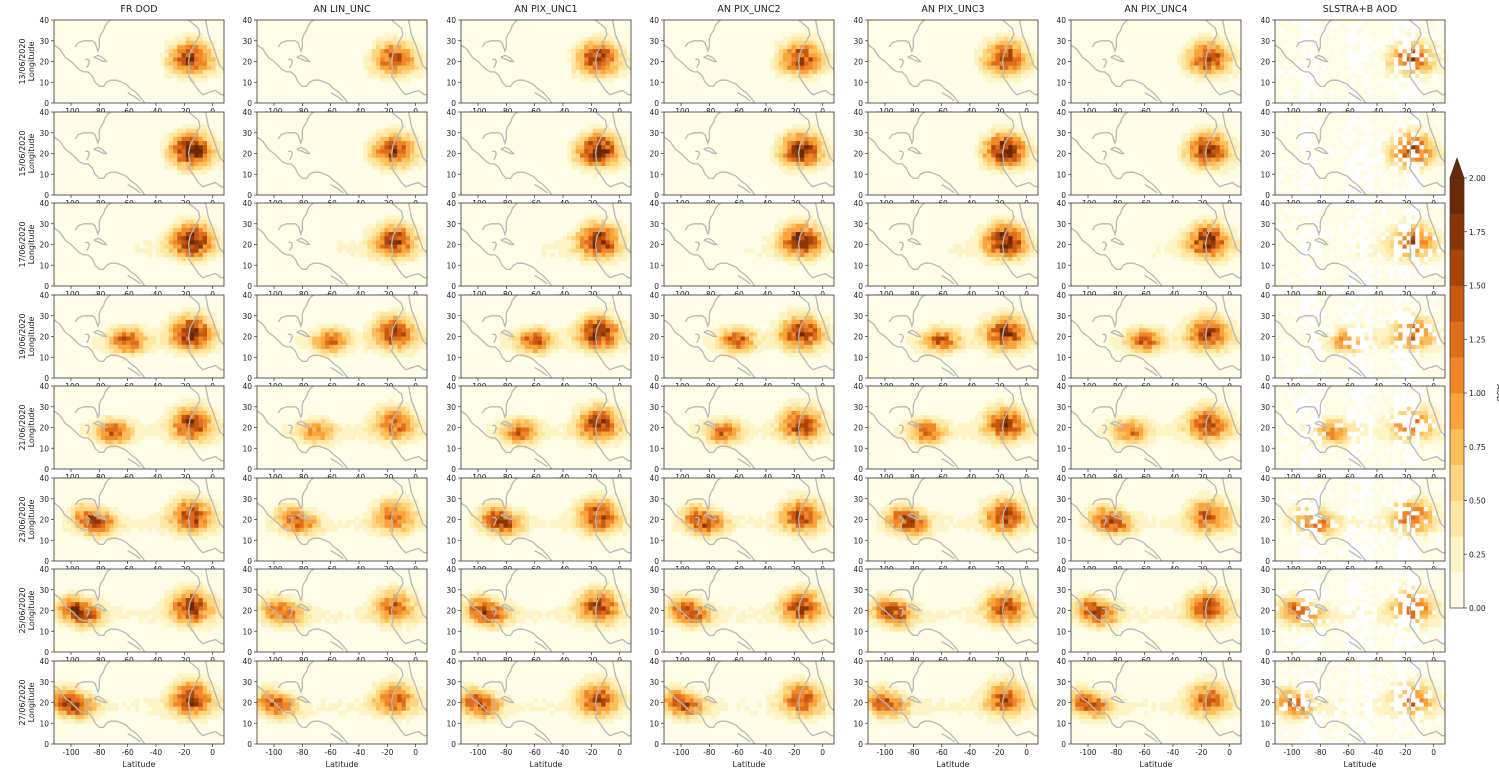 This screenshot has height=773, width=1499. I want to click on x-tick-label: -60, so click(331, 294).